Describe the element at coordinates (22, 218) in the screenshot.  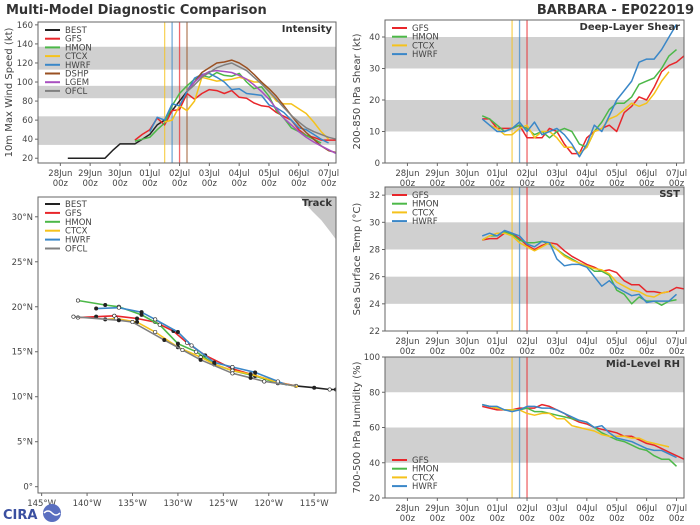
I see `track-lat-label: 30°N` at that location.